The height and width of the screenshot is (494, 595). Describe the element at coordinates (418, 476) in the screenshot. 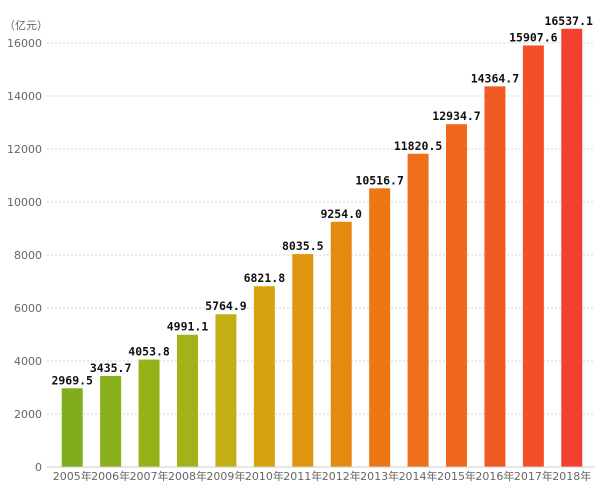

I see `x-tick-label: 2014年` at that location.